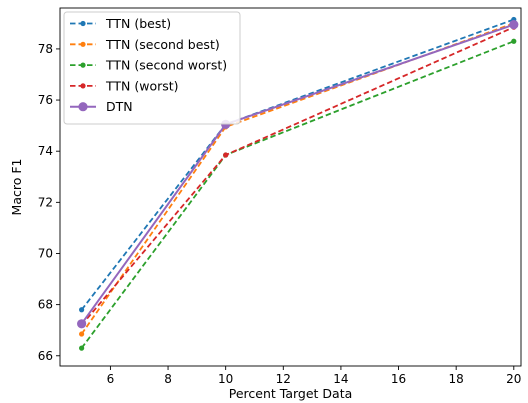 Image resolution: width=528 pixels, height=403 pixels. What do you see at coordinates (162, 44) in the screenshot?
I see `legend-label: TTN (second best)` at bounding box center [162, 44].